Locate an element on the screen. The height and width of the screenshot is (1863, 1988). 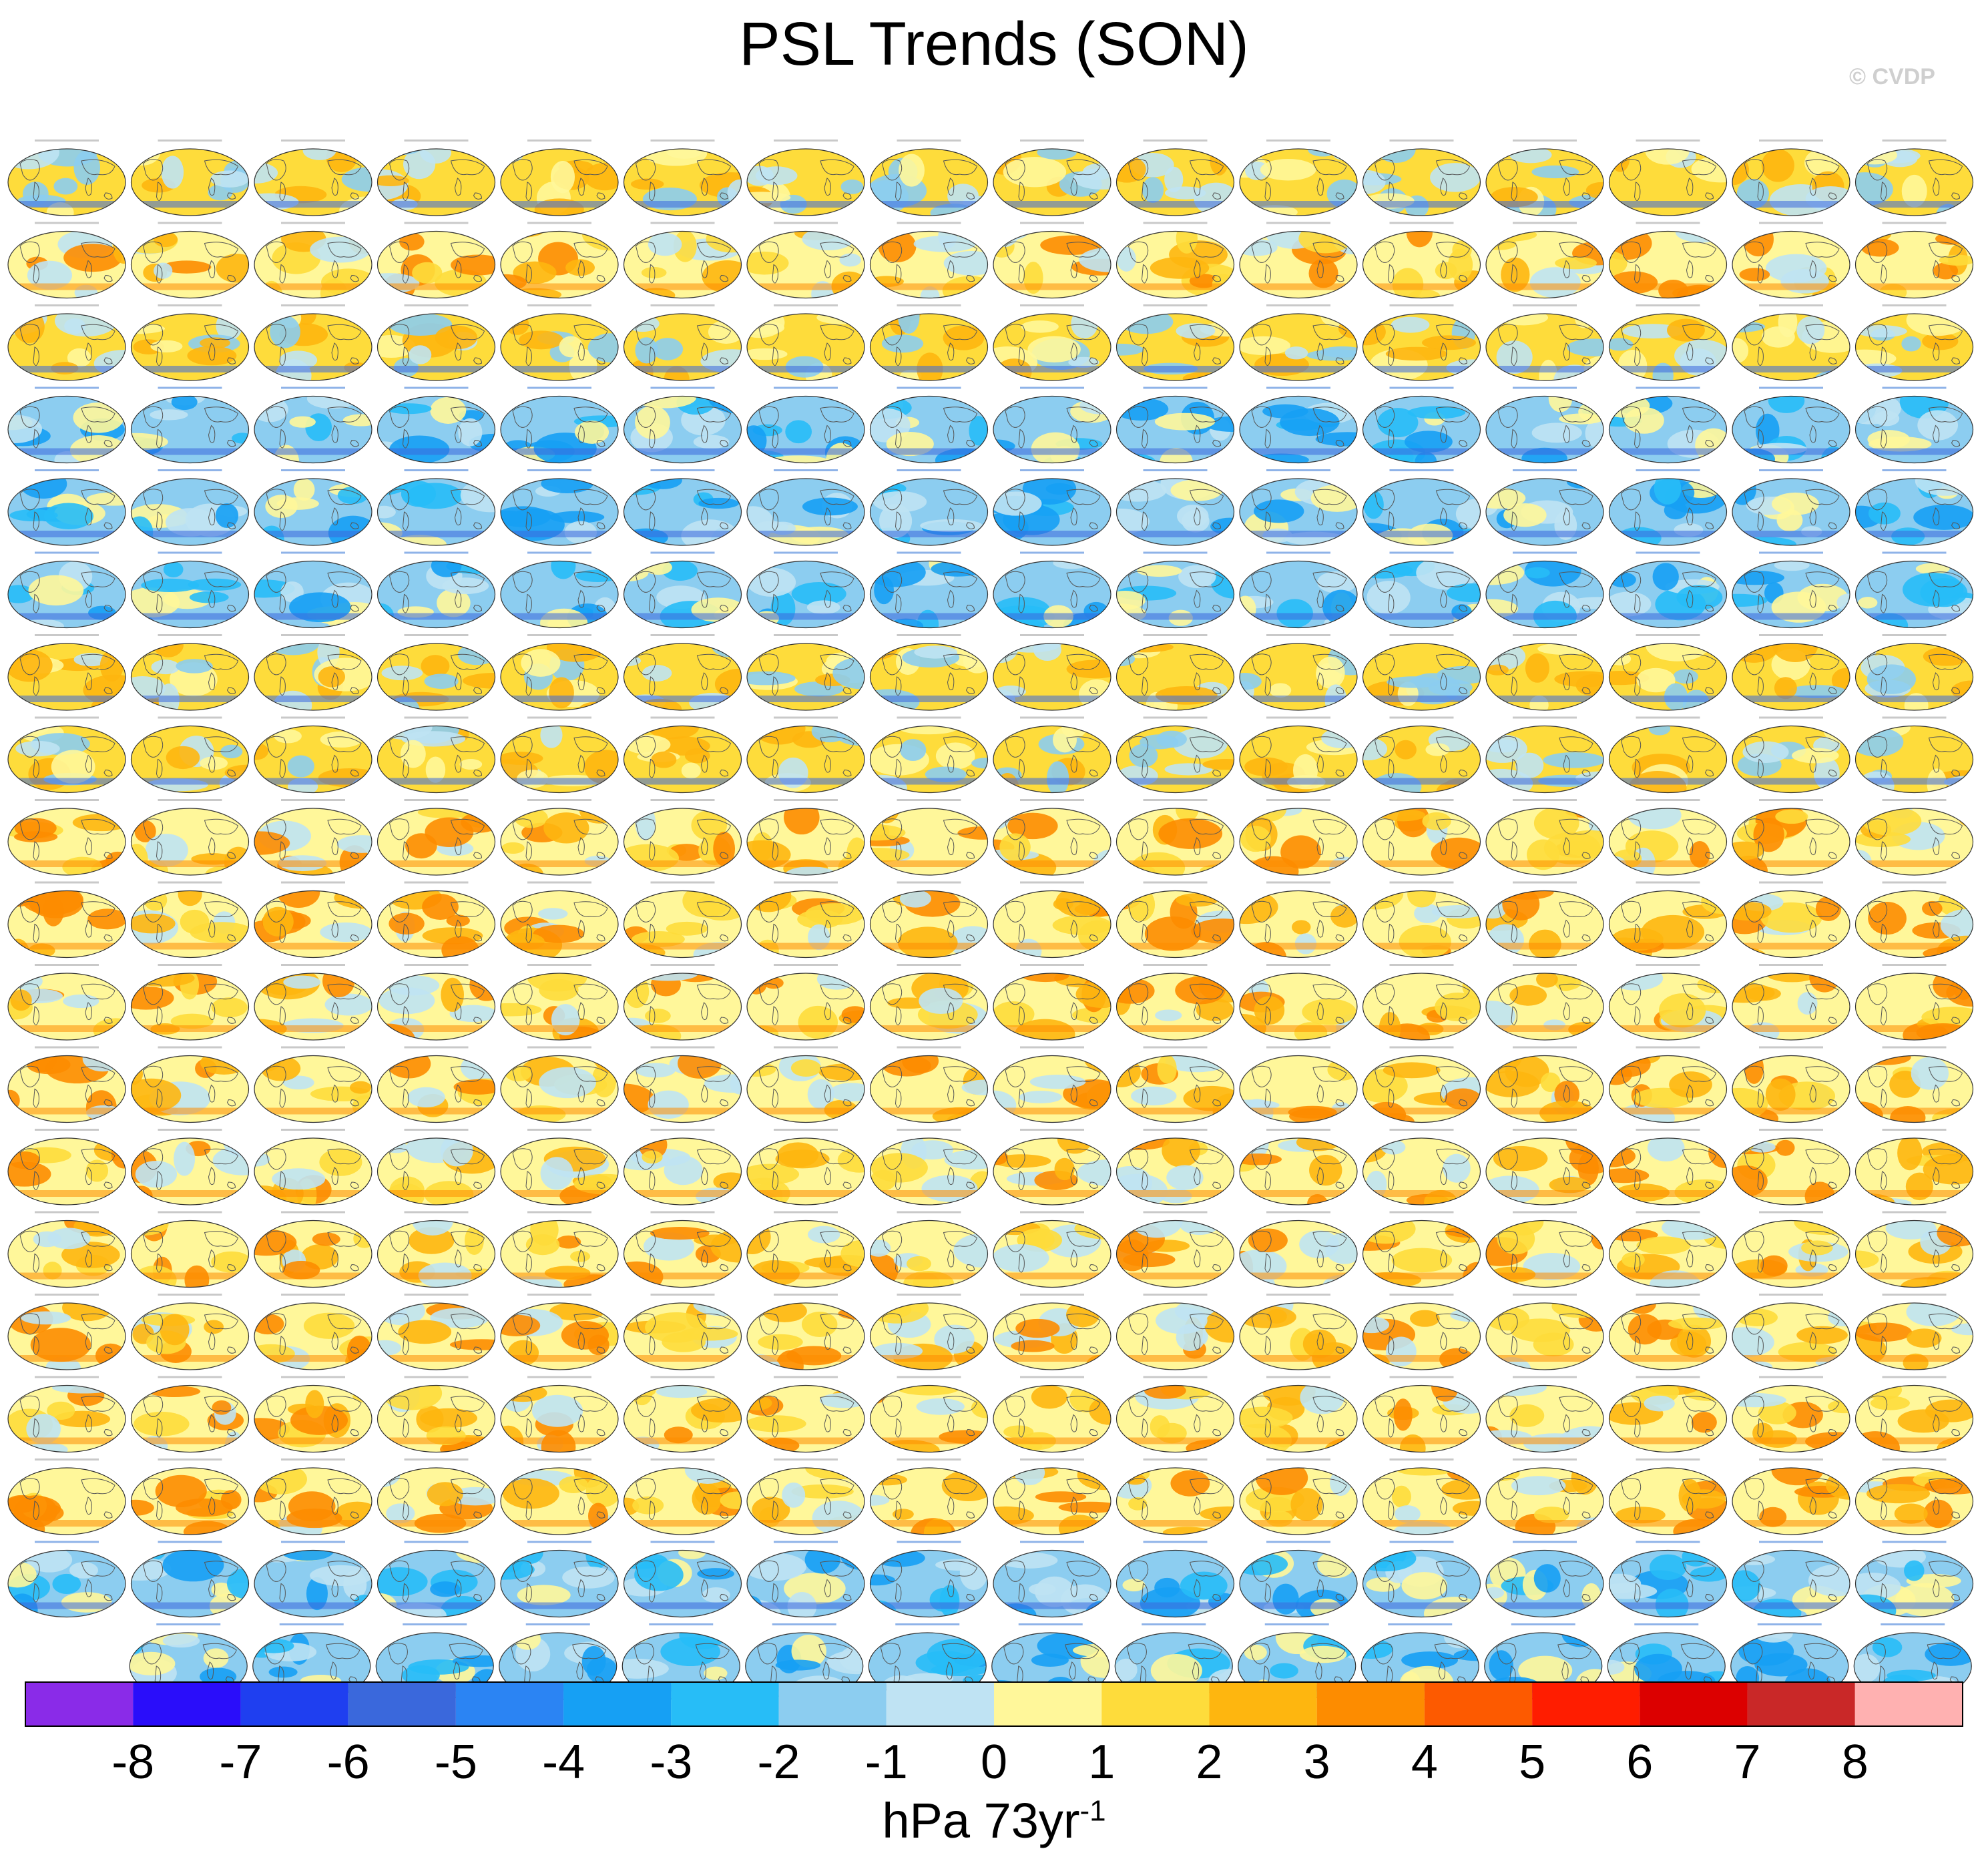
chart-title: PSL Trends (SON) is located at coordinates (994, 44).